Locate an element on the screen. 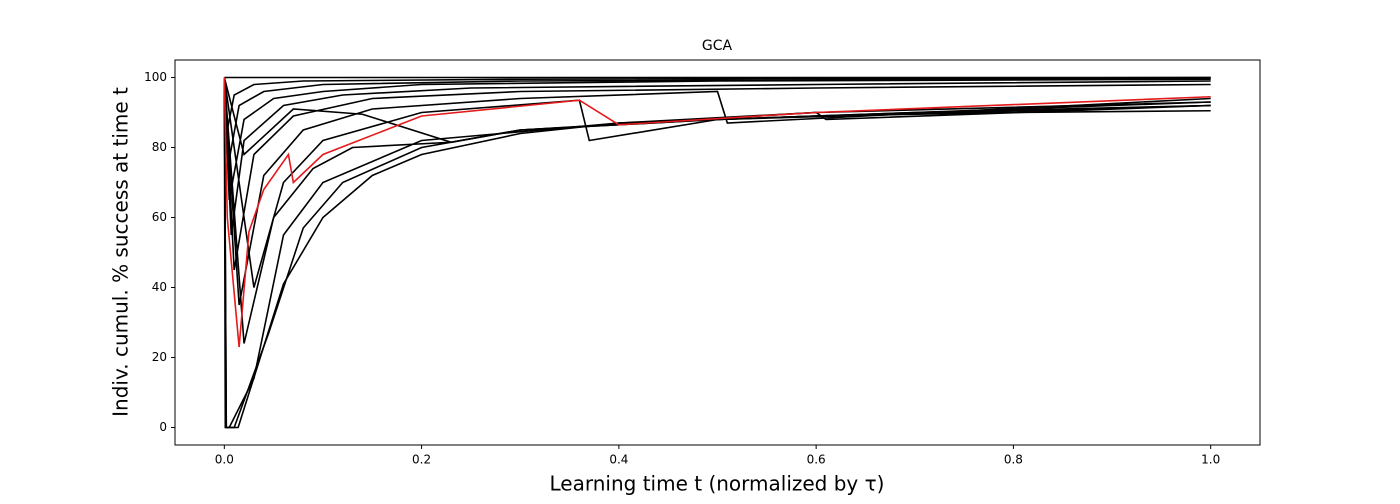 This screenshot has height=504, width=1400. y-tick-label: 20 is located at coordinates (159, 357).